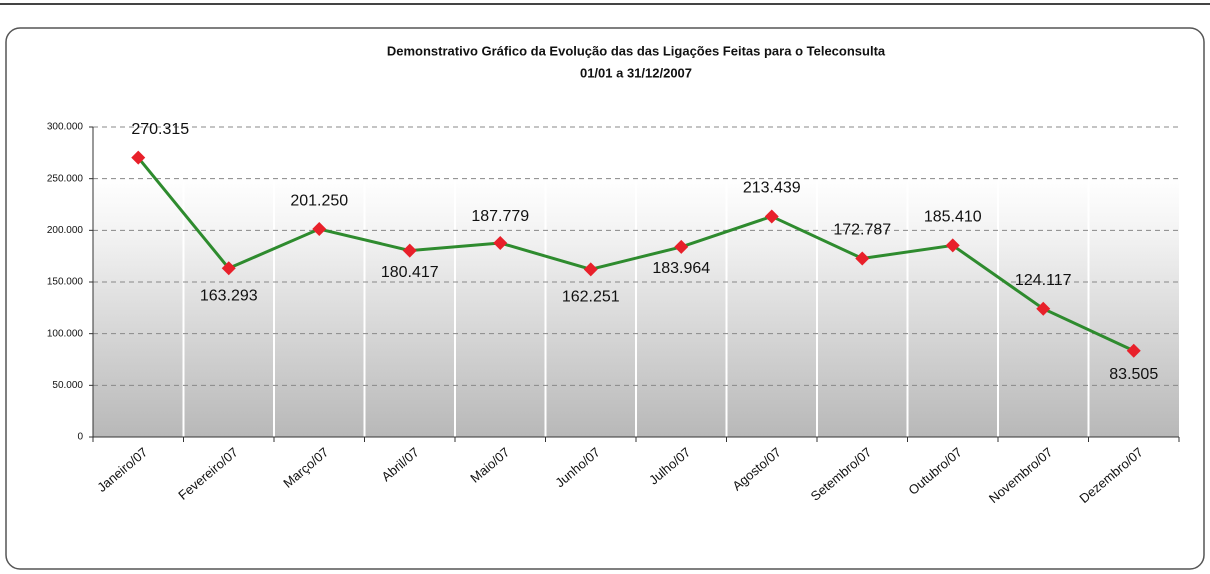 This screenshot has width=1210, height=574. I want to click on y-tick-label: 0, so click(80, 437).